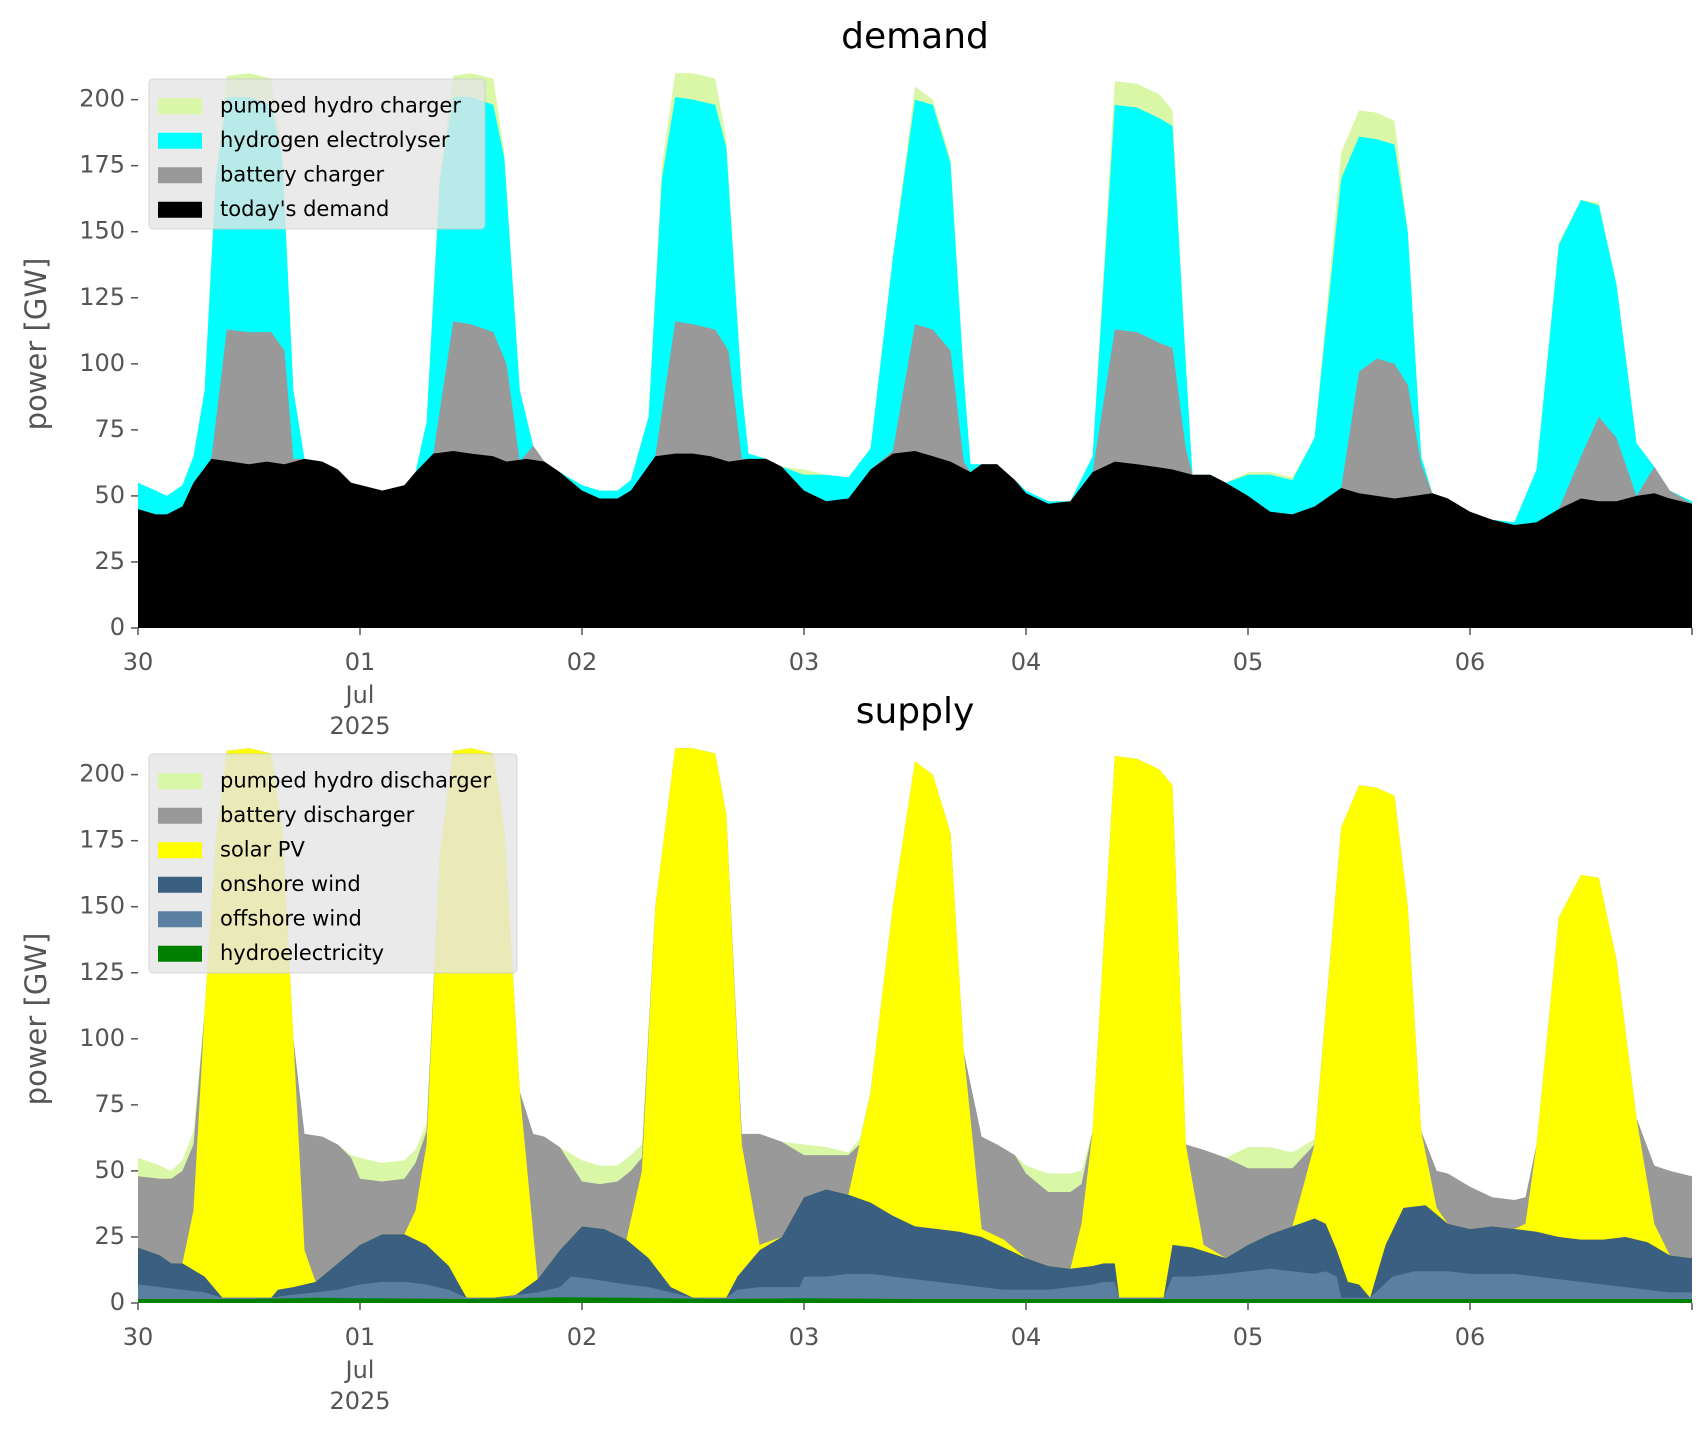 The width and height of the screenshot is (1706, 1435). What do you see at coordinates (317, 815) in the screenshot?
I see `legend-label: battery discharger` at bounding box center [317, 815].